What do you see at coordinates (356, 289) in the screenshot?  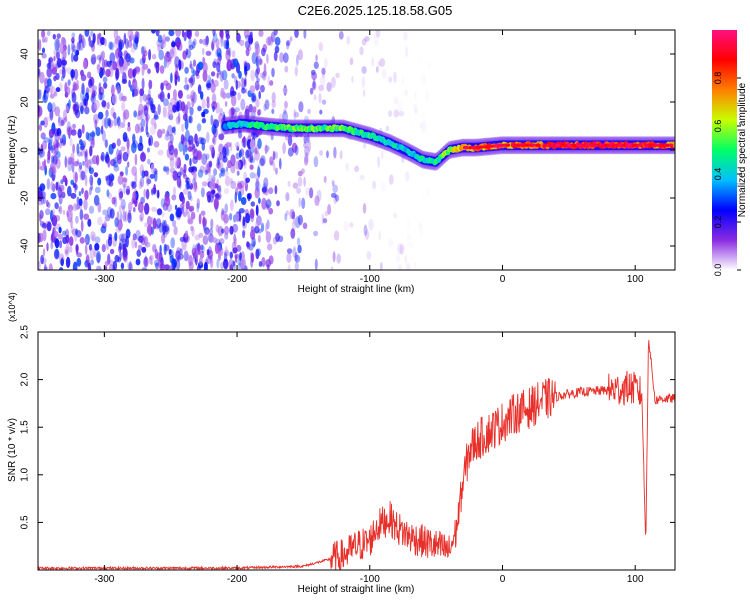 I see `spectrogram-x-label: Height of straight line (km)` at bounding box center [356, 289].